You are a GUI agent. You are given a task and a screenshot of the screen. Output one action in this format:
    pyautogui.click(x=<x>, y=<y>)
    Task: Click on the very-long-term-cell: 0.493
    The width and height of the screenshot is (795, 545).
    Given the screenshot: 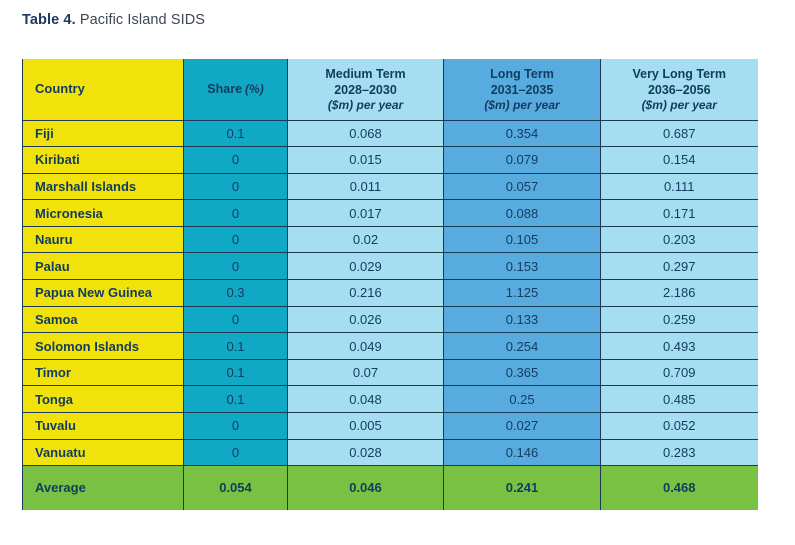 What is the action you would take?
    pyautogui.click(x=679, y=346)
    